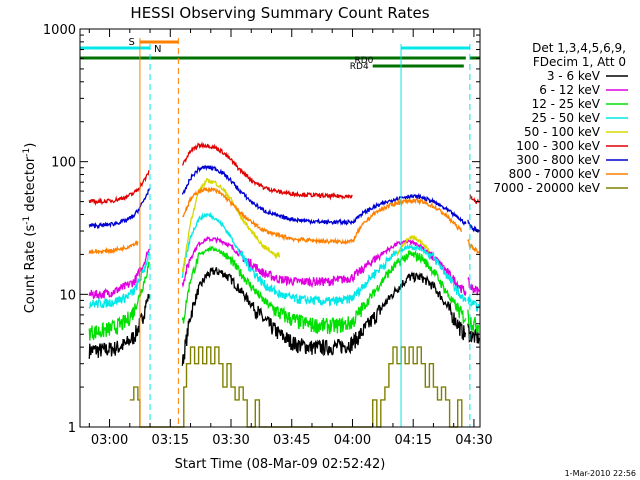  Describe the element at coordinates (600, 473) in the screenshot. I see `footer-date: 1-Mar-2010 22:56` at that location.